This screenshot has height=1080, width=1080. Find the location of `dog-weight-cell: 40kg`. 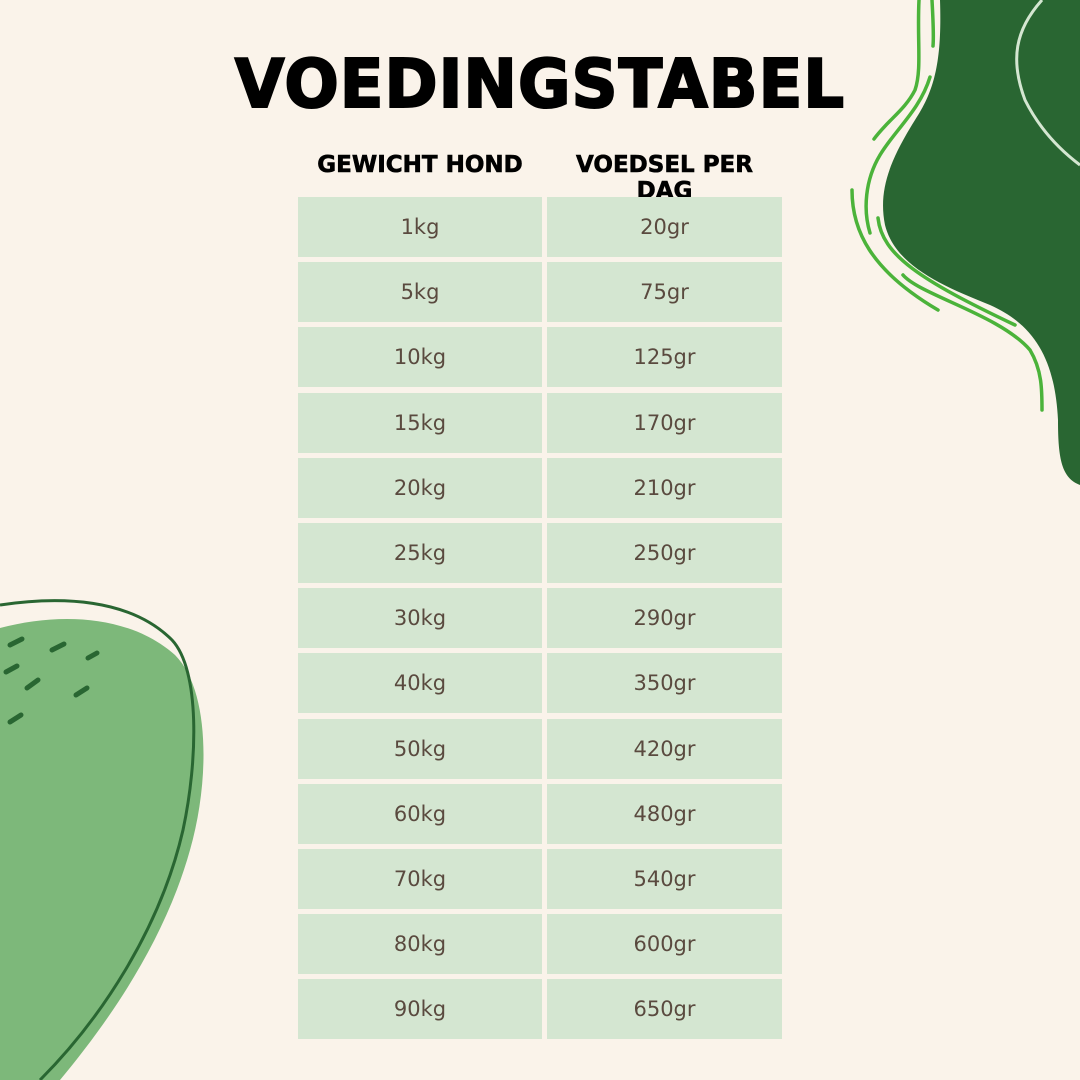

dog-weight-cell: 40kg is located at coordinates (420, 683).